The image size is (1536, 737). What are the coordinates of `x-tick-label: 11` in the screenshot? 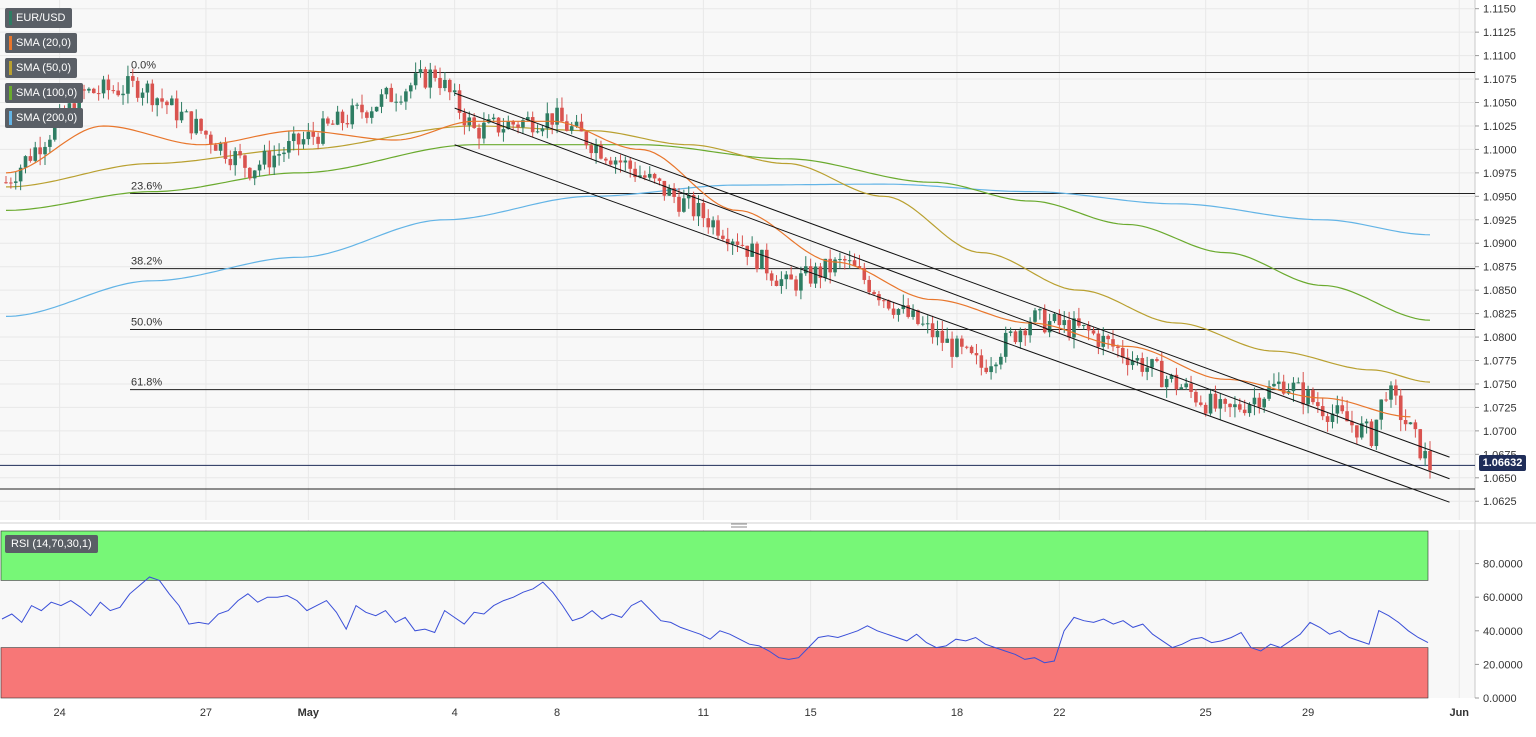 It's located at (703, 713).